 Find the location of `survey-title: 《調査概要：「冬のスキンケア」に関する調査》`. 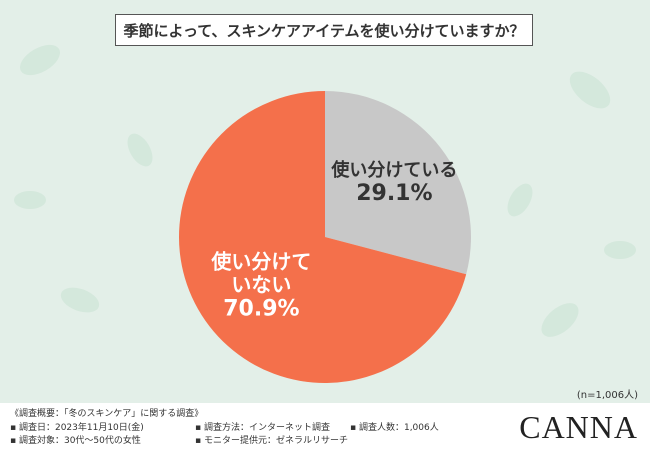

survey-title: 《調査概要：「冬のスキンケア」に関する調査》 is located at coordinates (107, 414).